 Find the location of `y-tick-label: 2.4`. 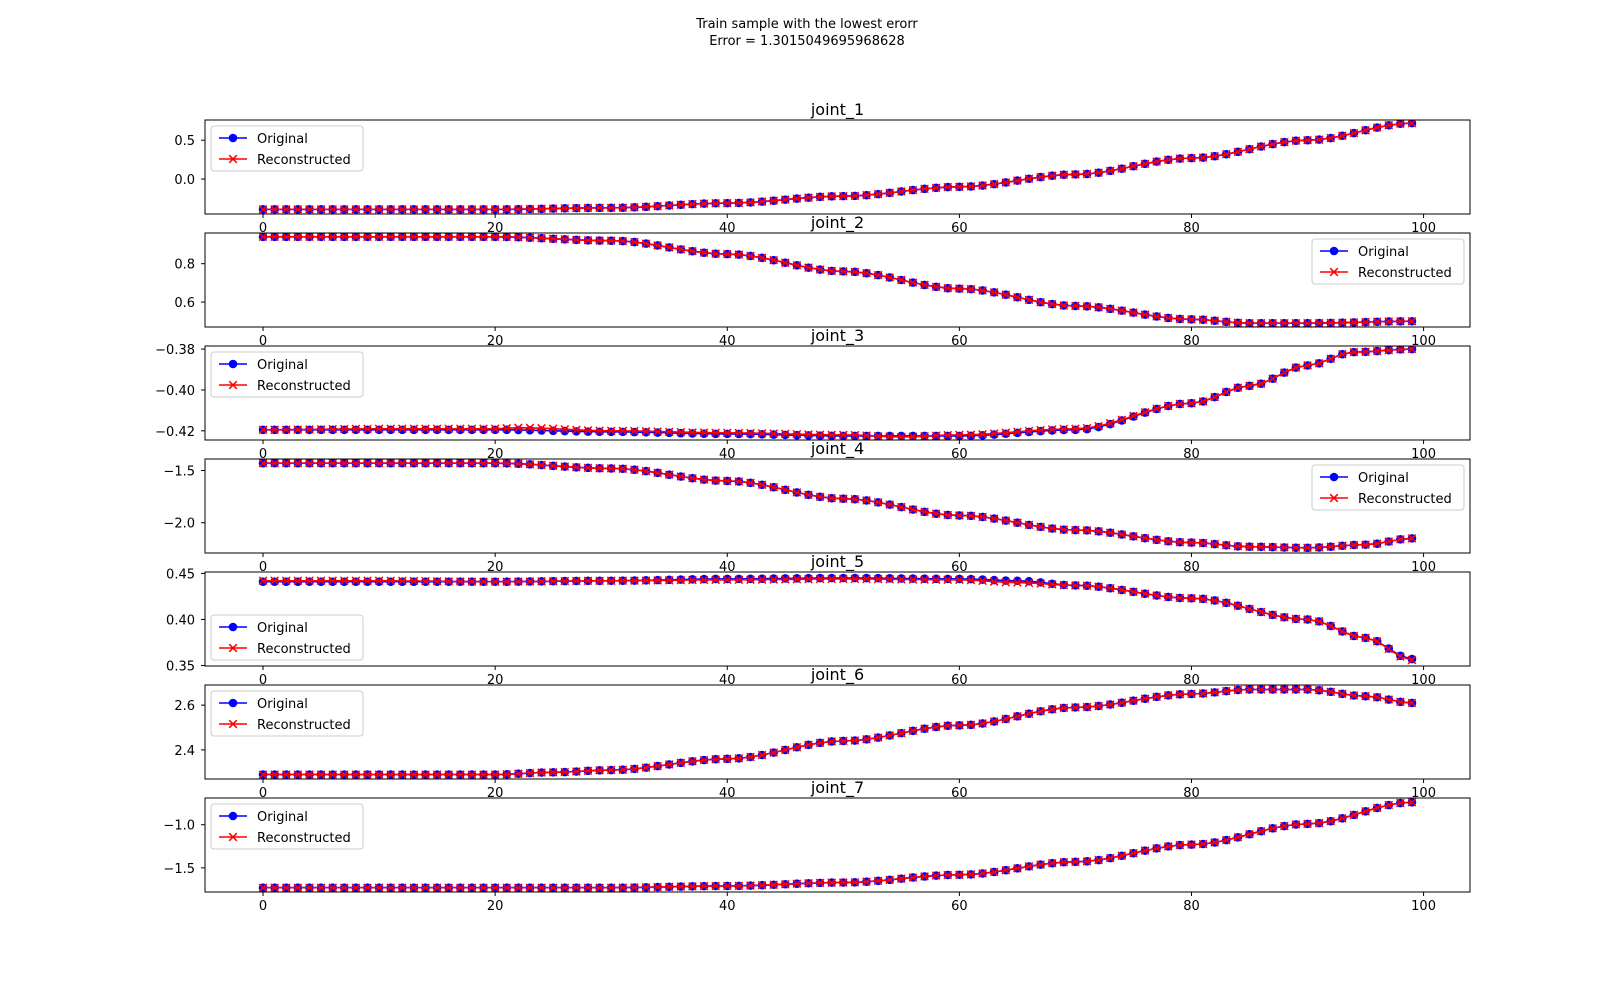

y-tick-label: 2.4 is located at coordinates (184, 751).